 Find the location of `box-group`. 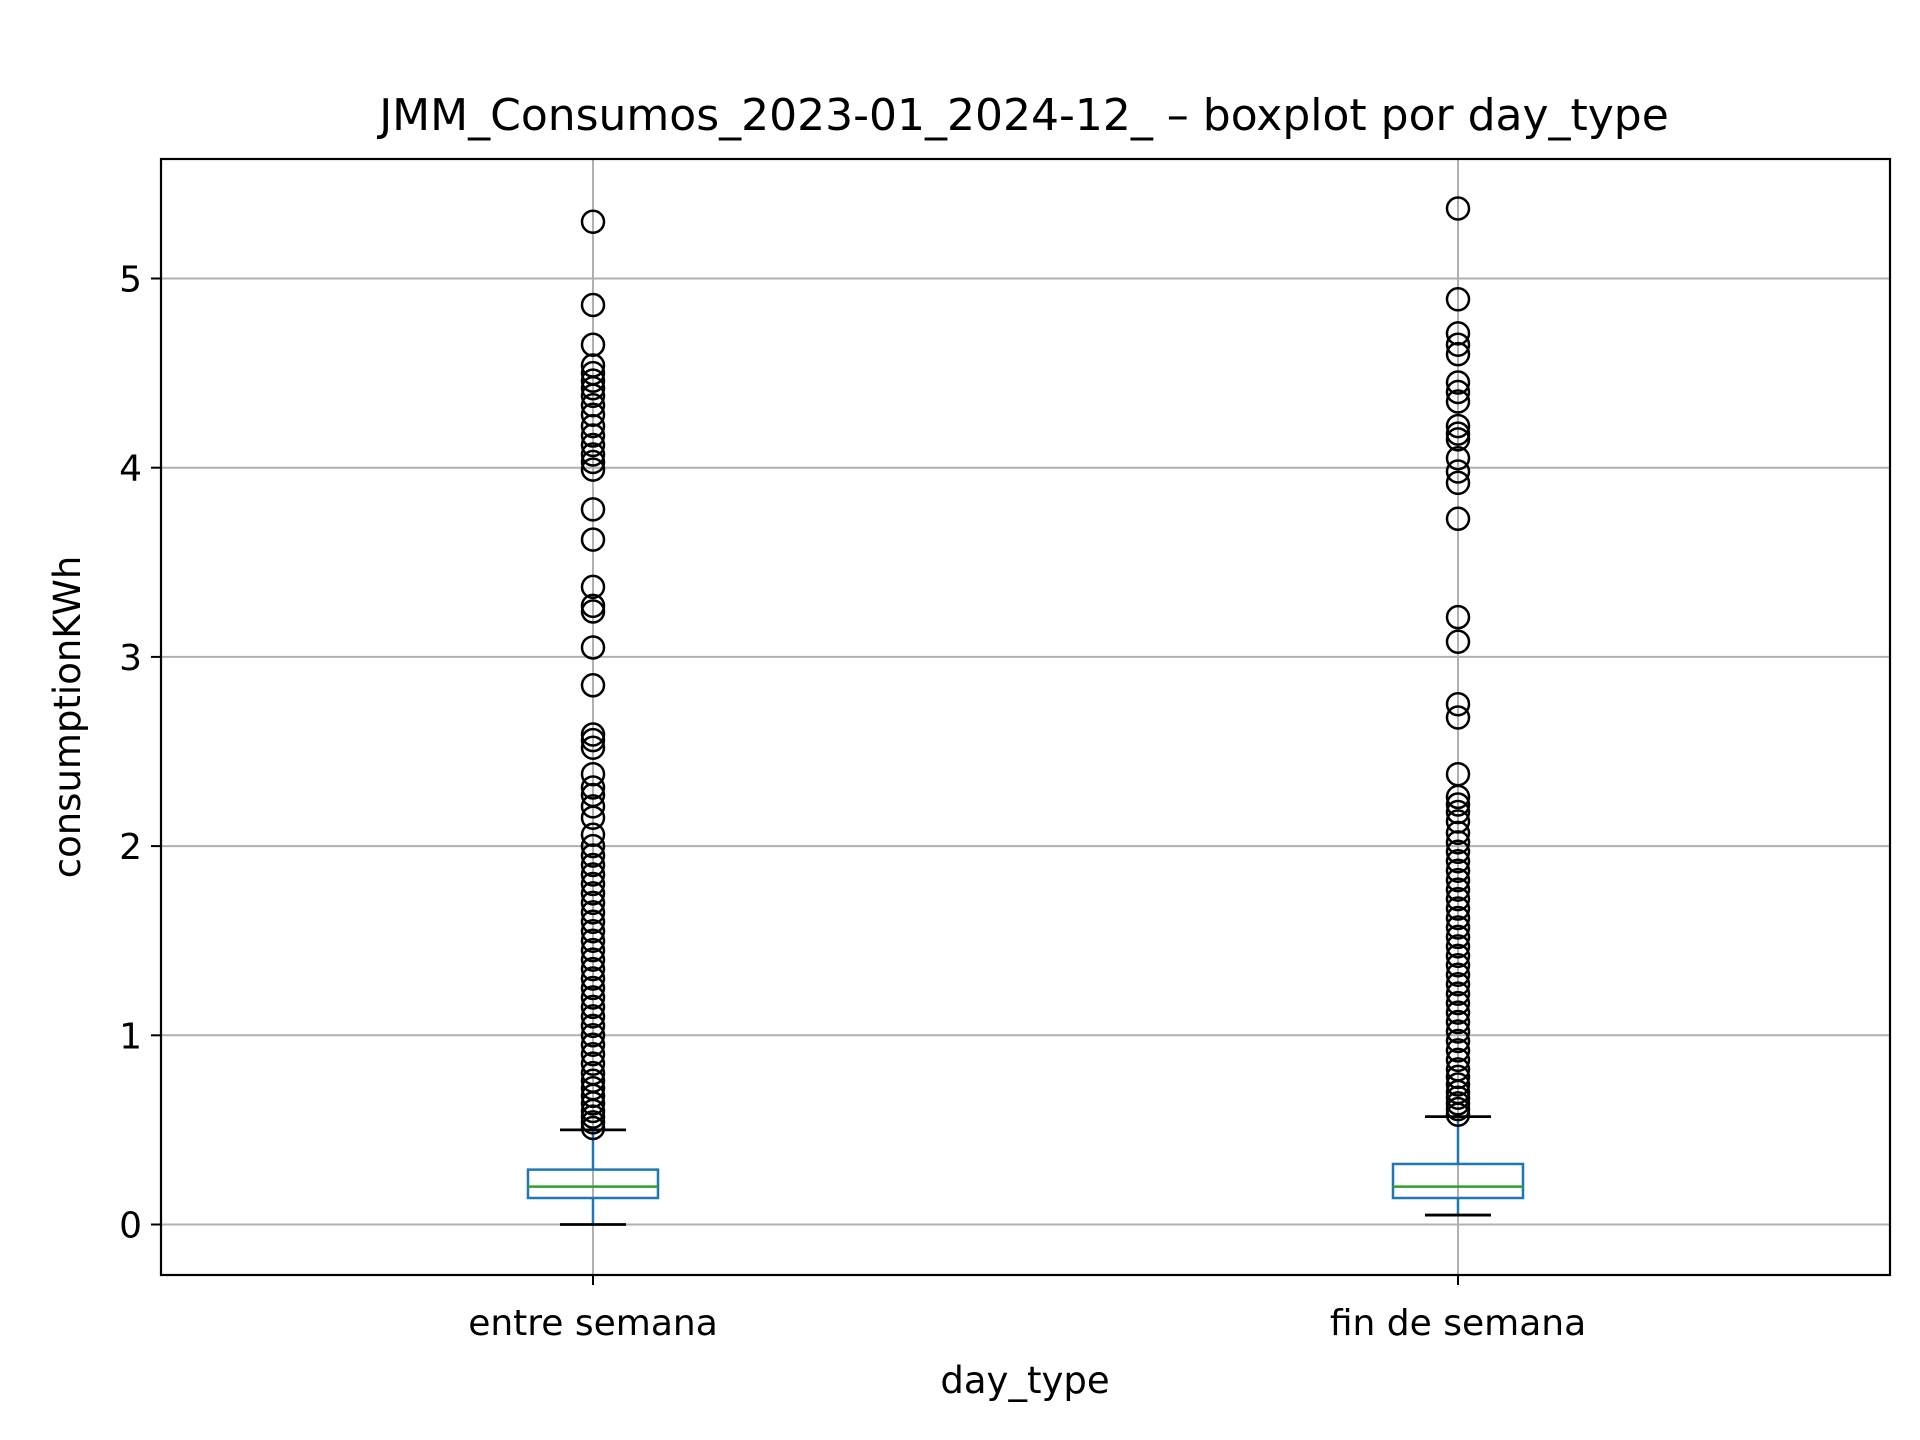

box-group is located at coordinates (593, 717).